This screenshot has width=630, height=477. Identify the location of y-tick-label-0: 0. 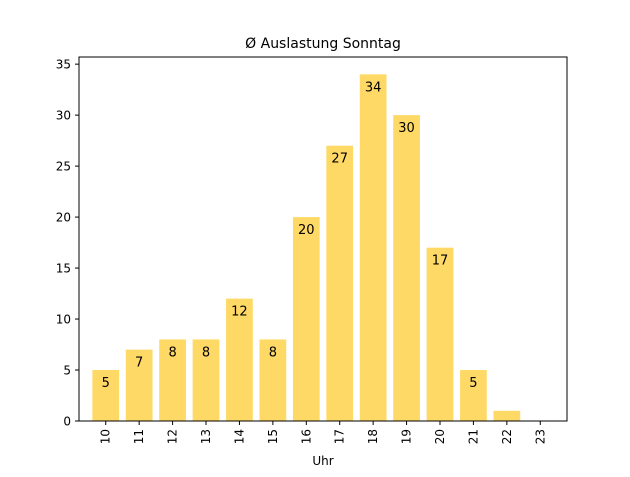
(67, 422).